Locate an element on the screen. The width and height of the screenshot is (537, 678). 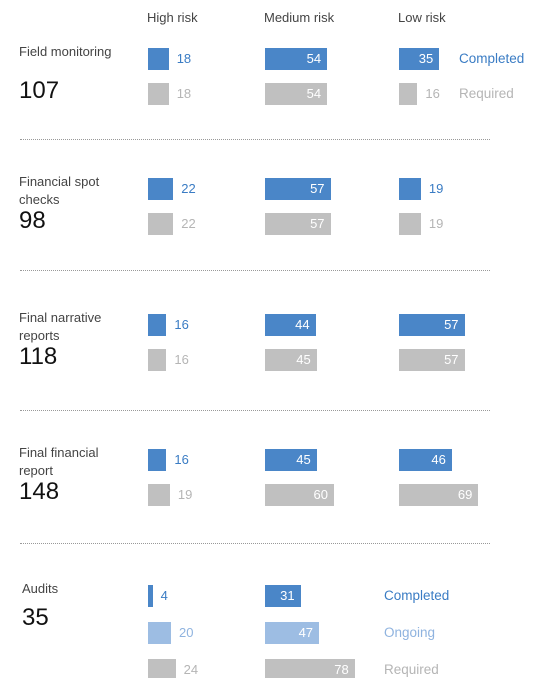
value-label: 4 is located at coordinates (164, 595).